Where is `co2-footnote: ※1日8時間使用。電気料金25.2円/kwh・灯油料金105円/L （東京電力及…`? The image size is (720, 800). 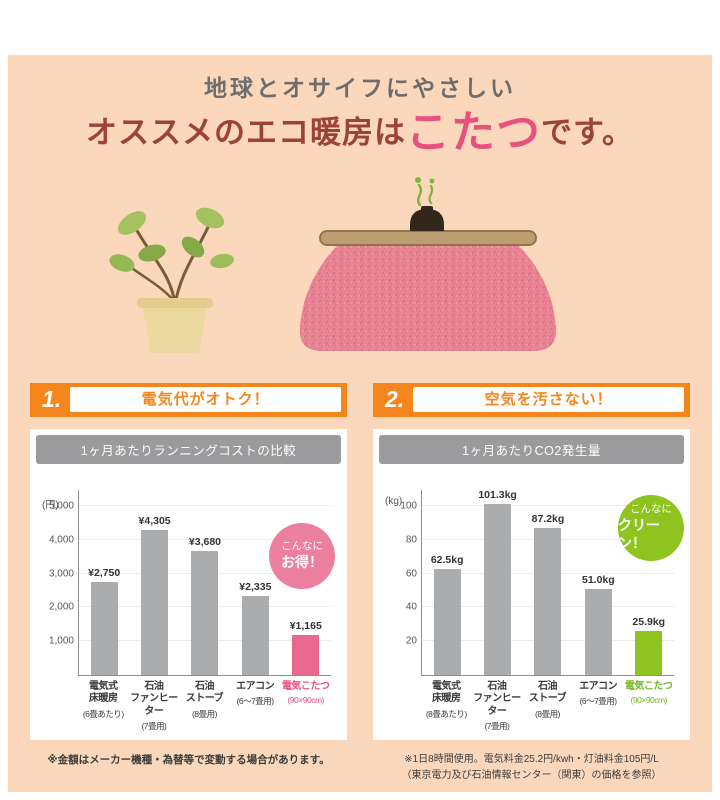
co2-footnote: ※1日8時間使用。電気料金25.2円/kwh・灯油料金105円/L （東京電力及… is located at coordinates (531, 767).